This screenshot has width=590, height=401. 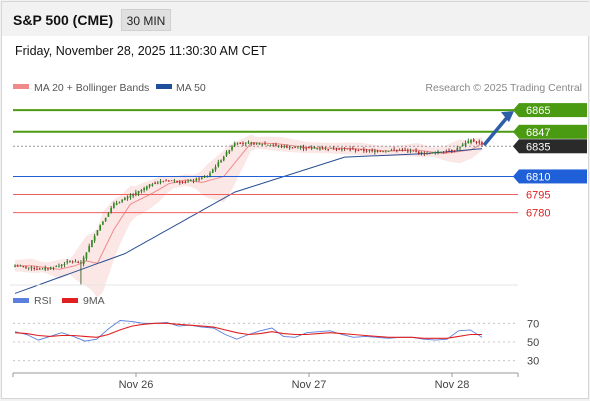 I want to click on bollinger-legend-label: MA 20 + Bollinger Bands, so click(x=91, y=88).